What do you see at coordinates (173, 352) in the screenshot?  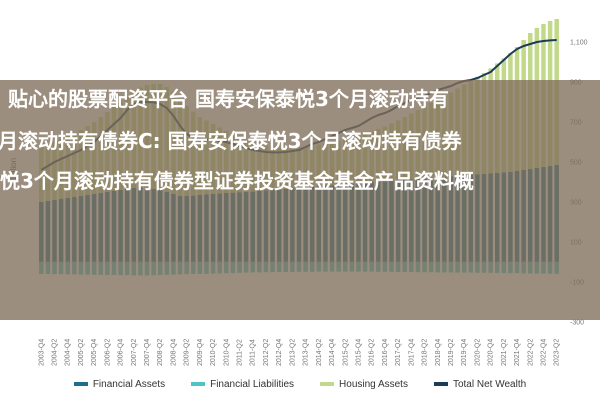 I see `x-tick-label: 2008-Q4` at bounding box center [173, 352].